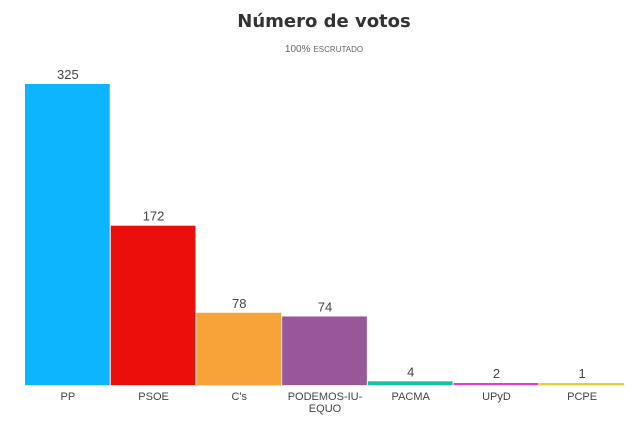 Image resolution: width=636 pixels, height=435 pixels. What do you see at coordinates (298, 49) in the screenshot?
I see `chart-subtitle-pct: 100%` at bounding box center [298, 49].